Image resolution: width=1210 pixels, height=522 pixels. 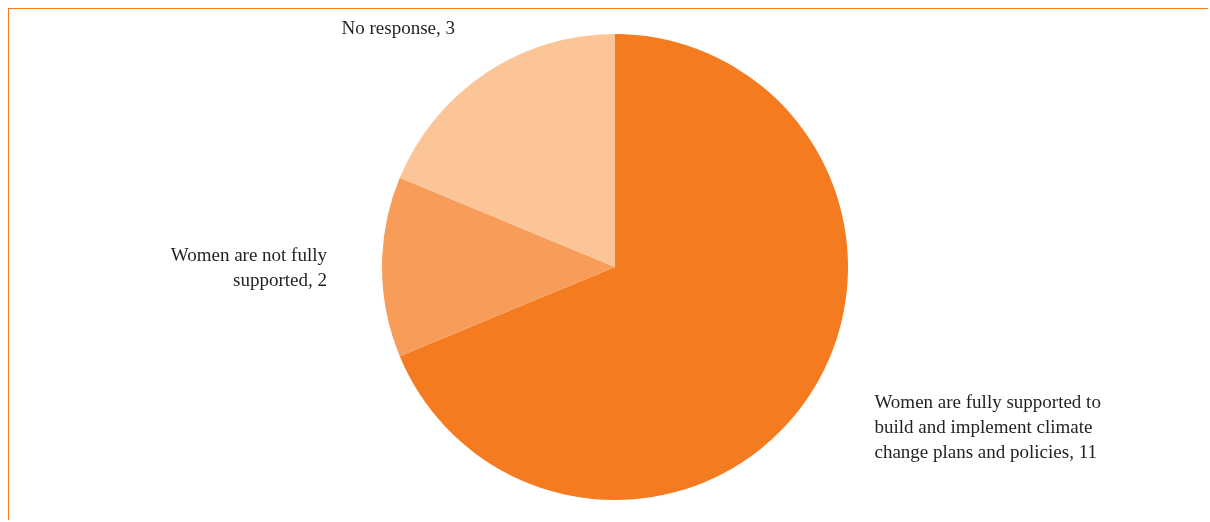 What do you see at coordinates (249, 266) in the screenshot?
I see `slice-label: Women are not fully supported, 2` at bounding box center [249, 266].